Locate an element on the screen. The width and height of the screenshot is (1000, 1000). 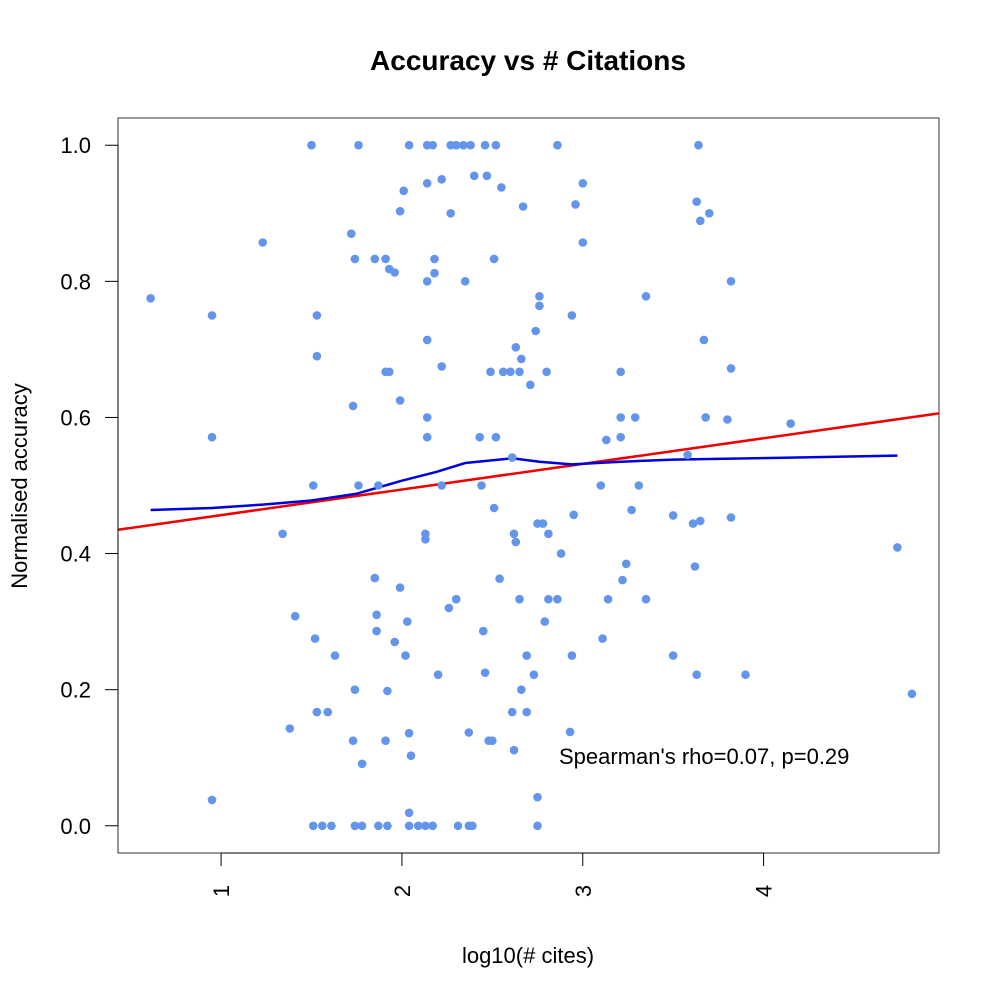
fit-lines is located at coordinates (528, 471).